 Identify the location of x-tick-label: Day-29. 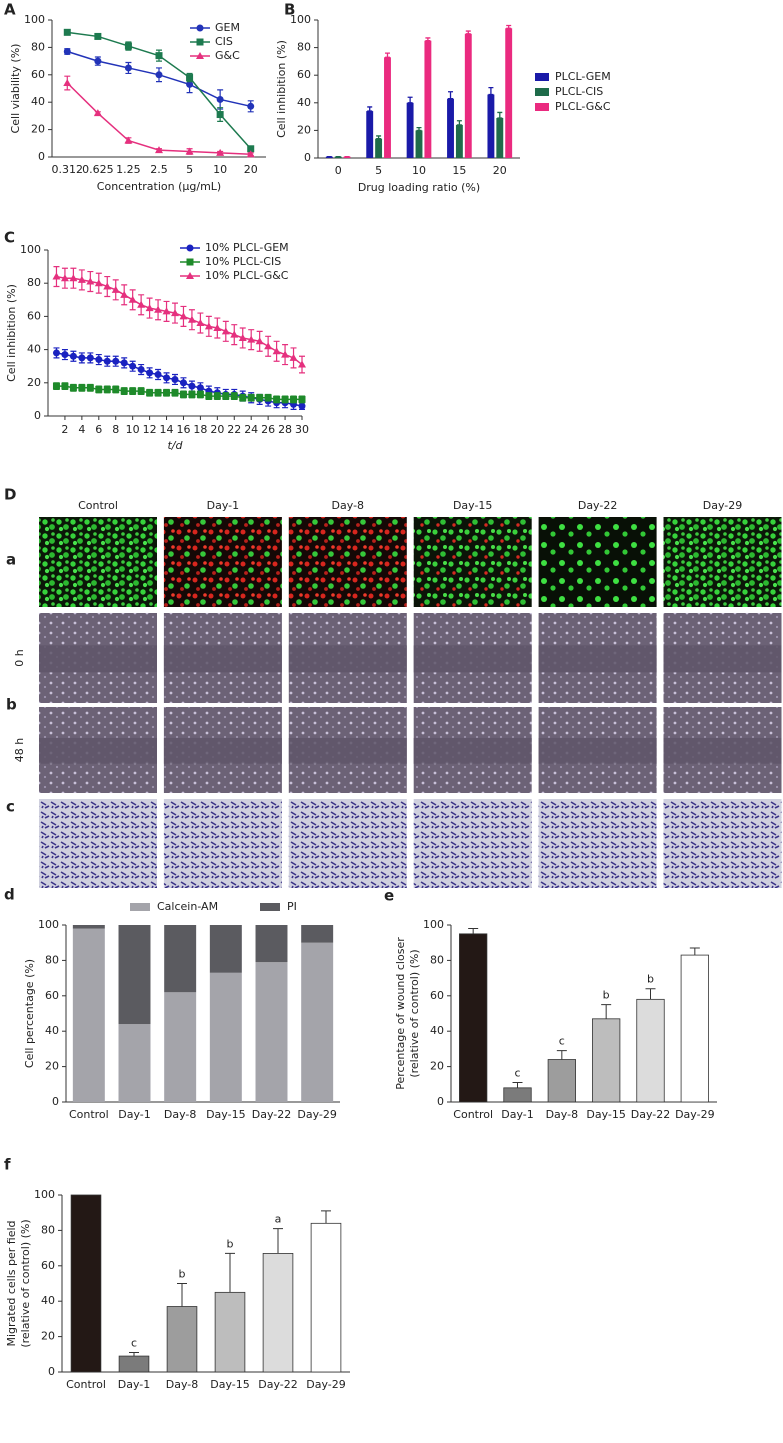
(695, 1114).